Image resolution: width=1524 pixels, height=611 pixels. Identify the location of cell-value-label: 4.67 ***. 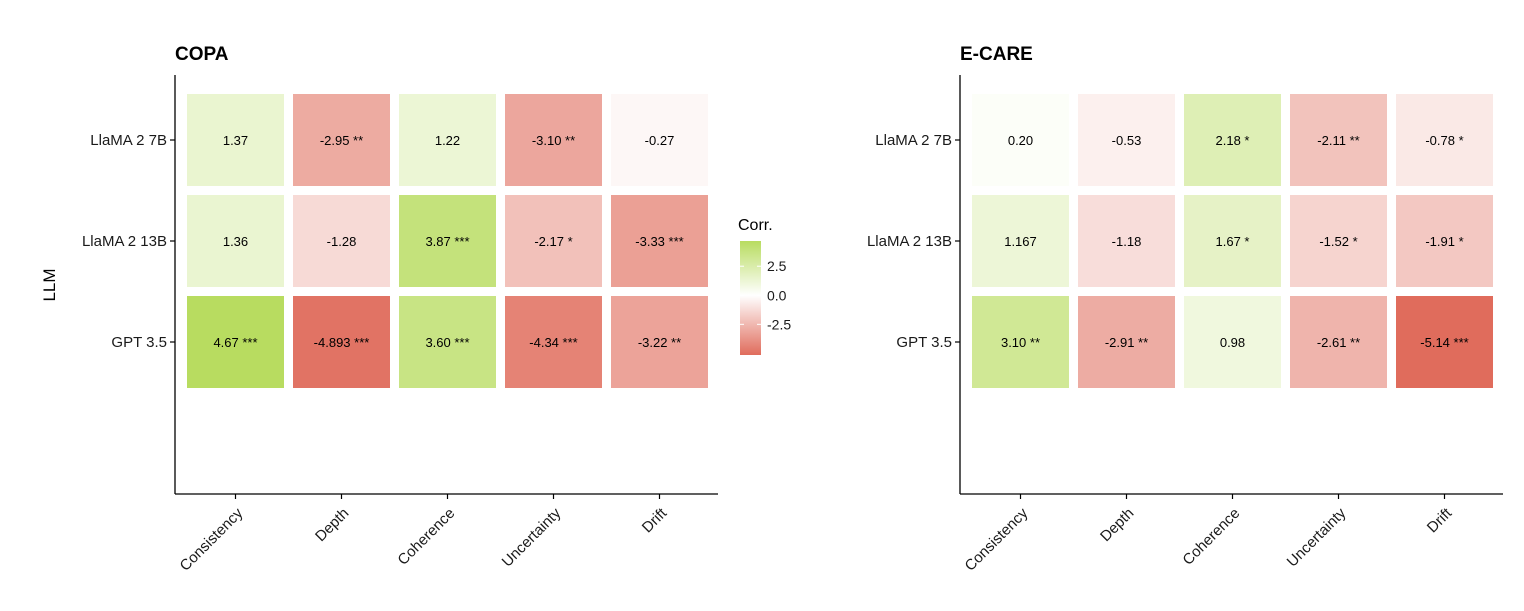
(235, 342).